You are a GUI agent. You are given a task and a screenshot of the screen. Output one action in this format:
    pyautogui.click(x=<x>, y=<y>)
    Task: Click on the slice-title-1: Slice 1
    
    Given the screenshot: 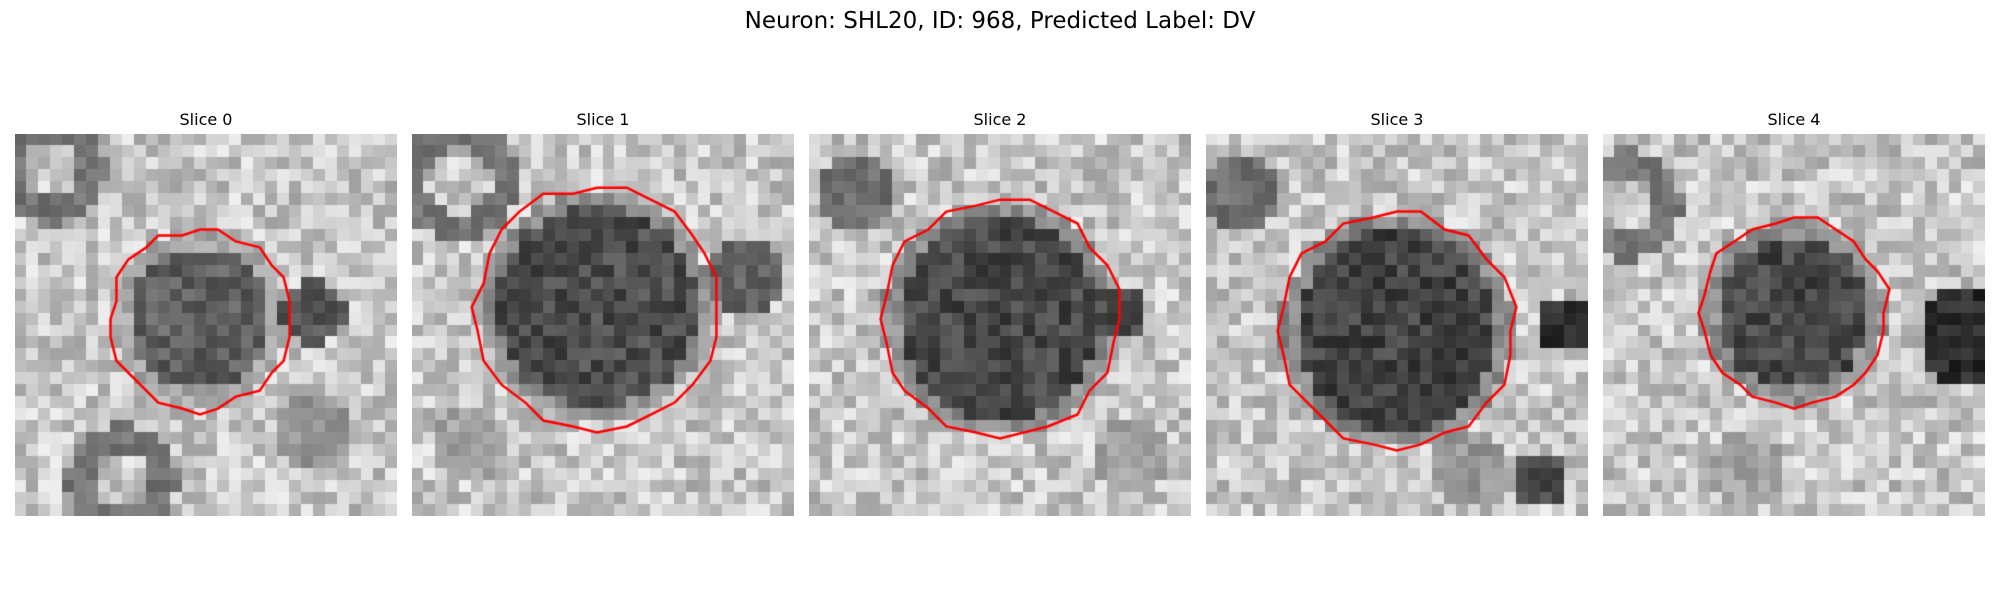 What is the action you would take?
    pyautogui.click(x=603, y=119)
    